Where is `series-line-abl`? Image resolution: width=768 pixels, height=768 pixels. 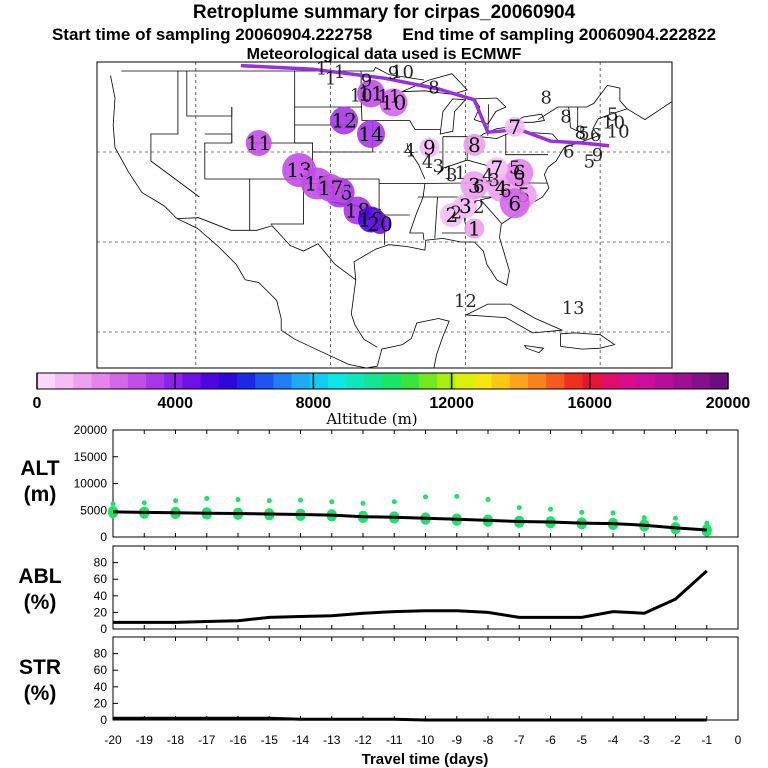 series-line-abl is located at coordinates (410, 596).